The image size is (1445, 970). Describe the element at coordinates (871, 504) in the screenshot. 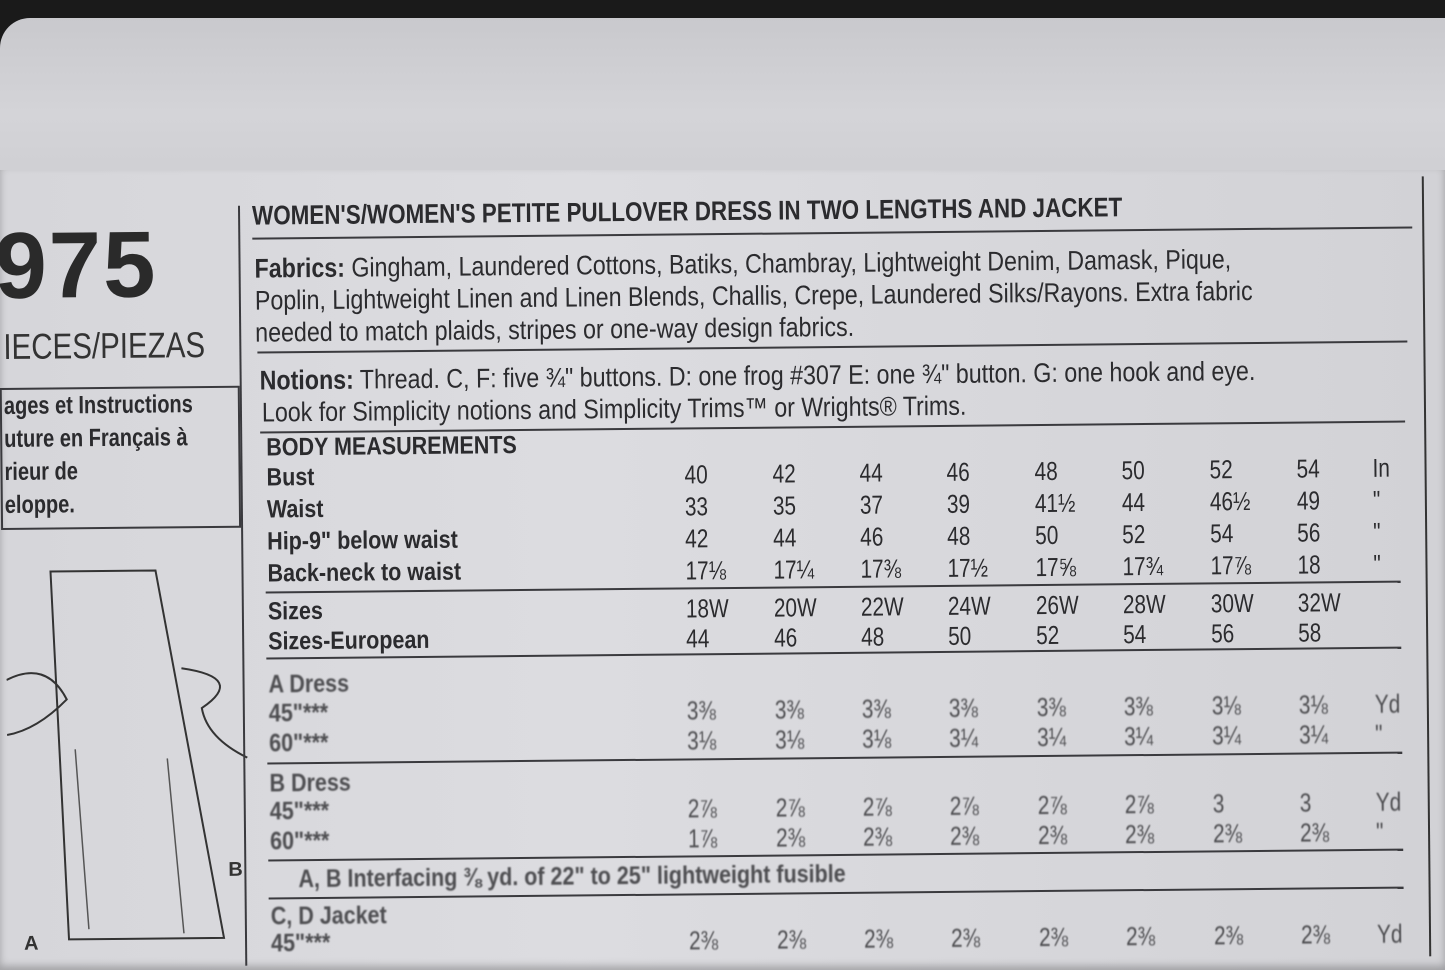

I see `cell-value: 37` at that location.